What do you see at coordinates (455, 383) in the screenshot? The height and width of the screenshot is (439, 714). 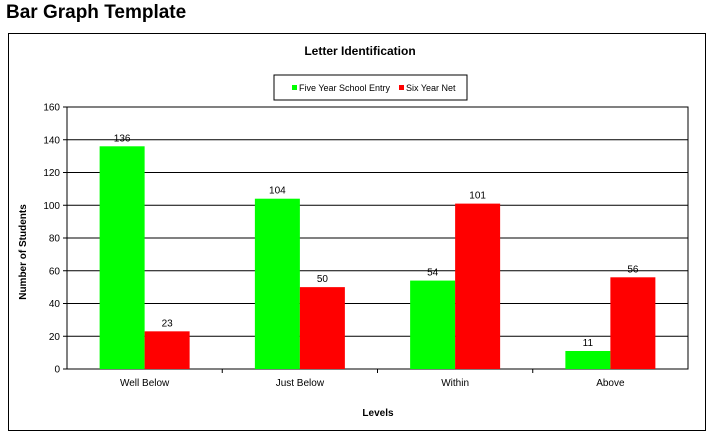 I see `x-tick-label: Within` at bounding box center [455, 383].